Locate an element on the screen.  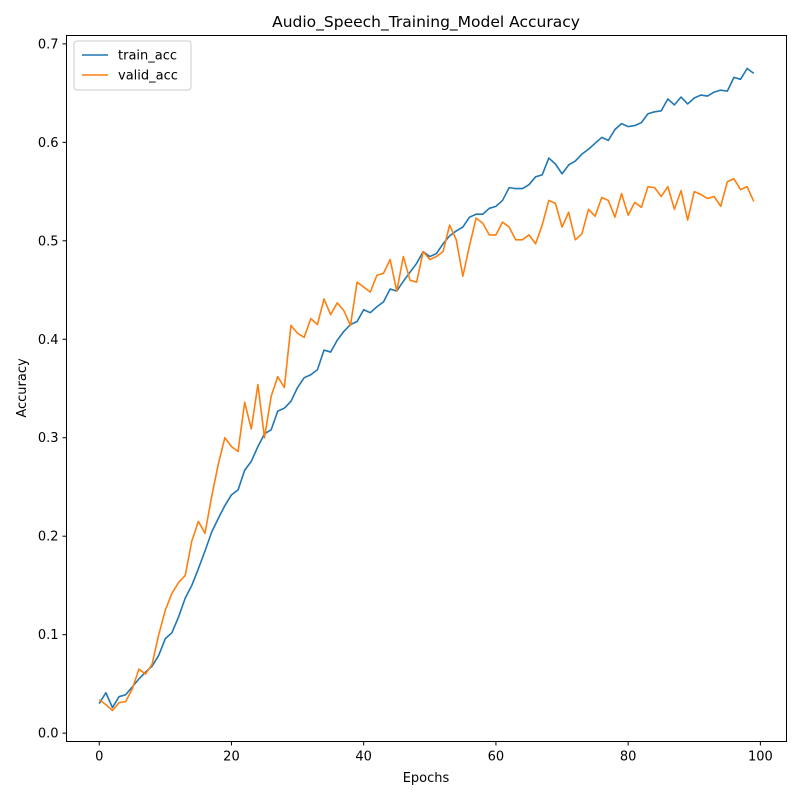
x-axis-title: Epochs is located at coordinates (426, 778).